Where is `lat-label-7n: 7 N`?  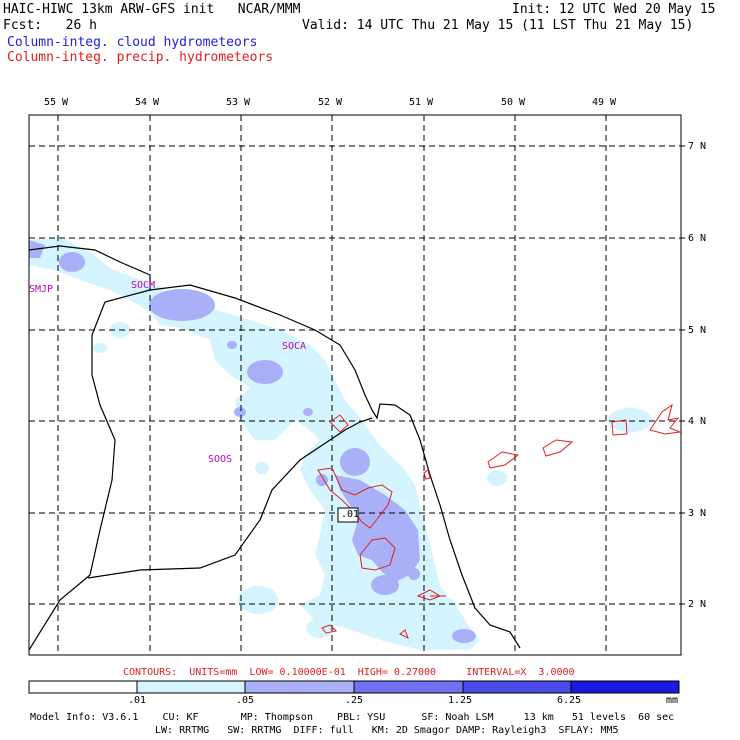 lat-label-7n: 7 N is located at coordinates (697, 146).